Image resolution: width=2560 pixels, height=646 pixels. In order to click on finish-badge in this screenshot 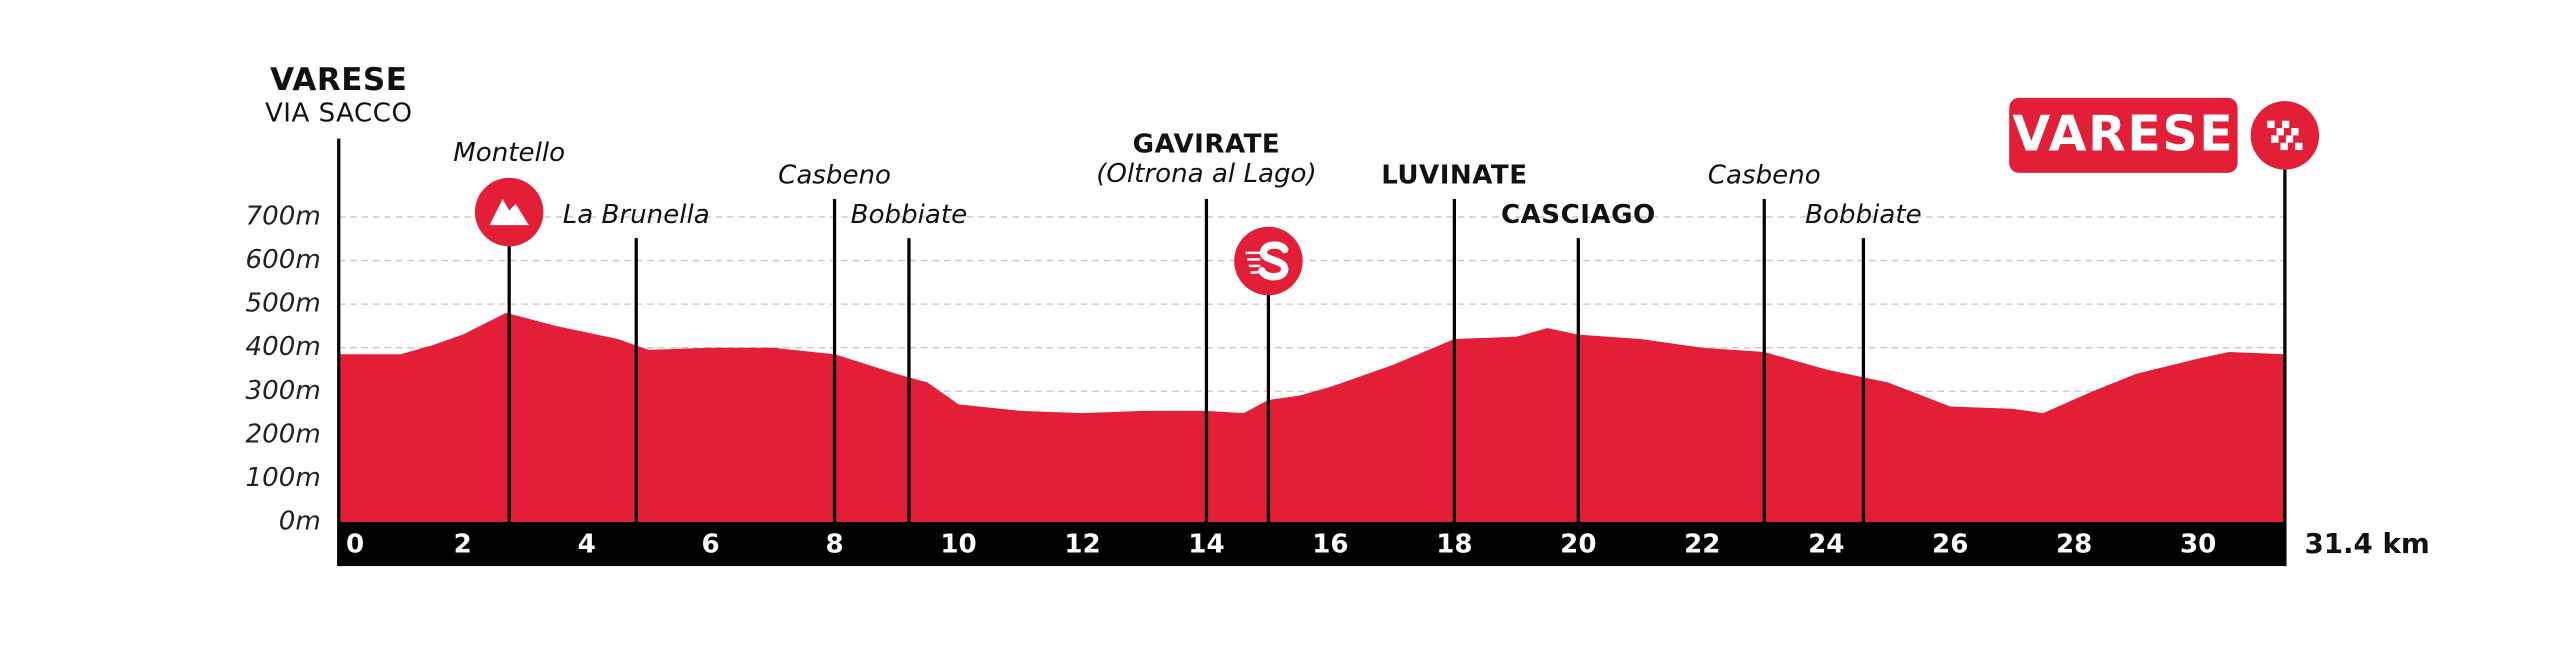, I will do `click(2123, 135)`.